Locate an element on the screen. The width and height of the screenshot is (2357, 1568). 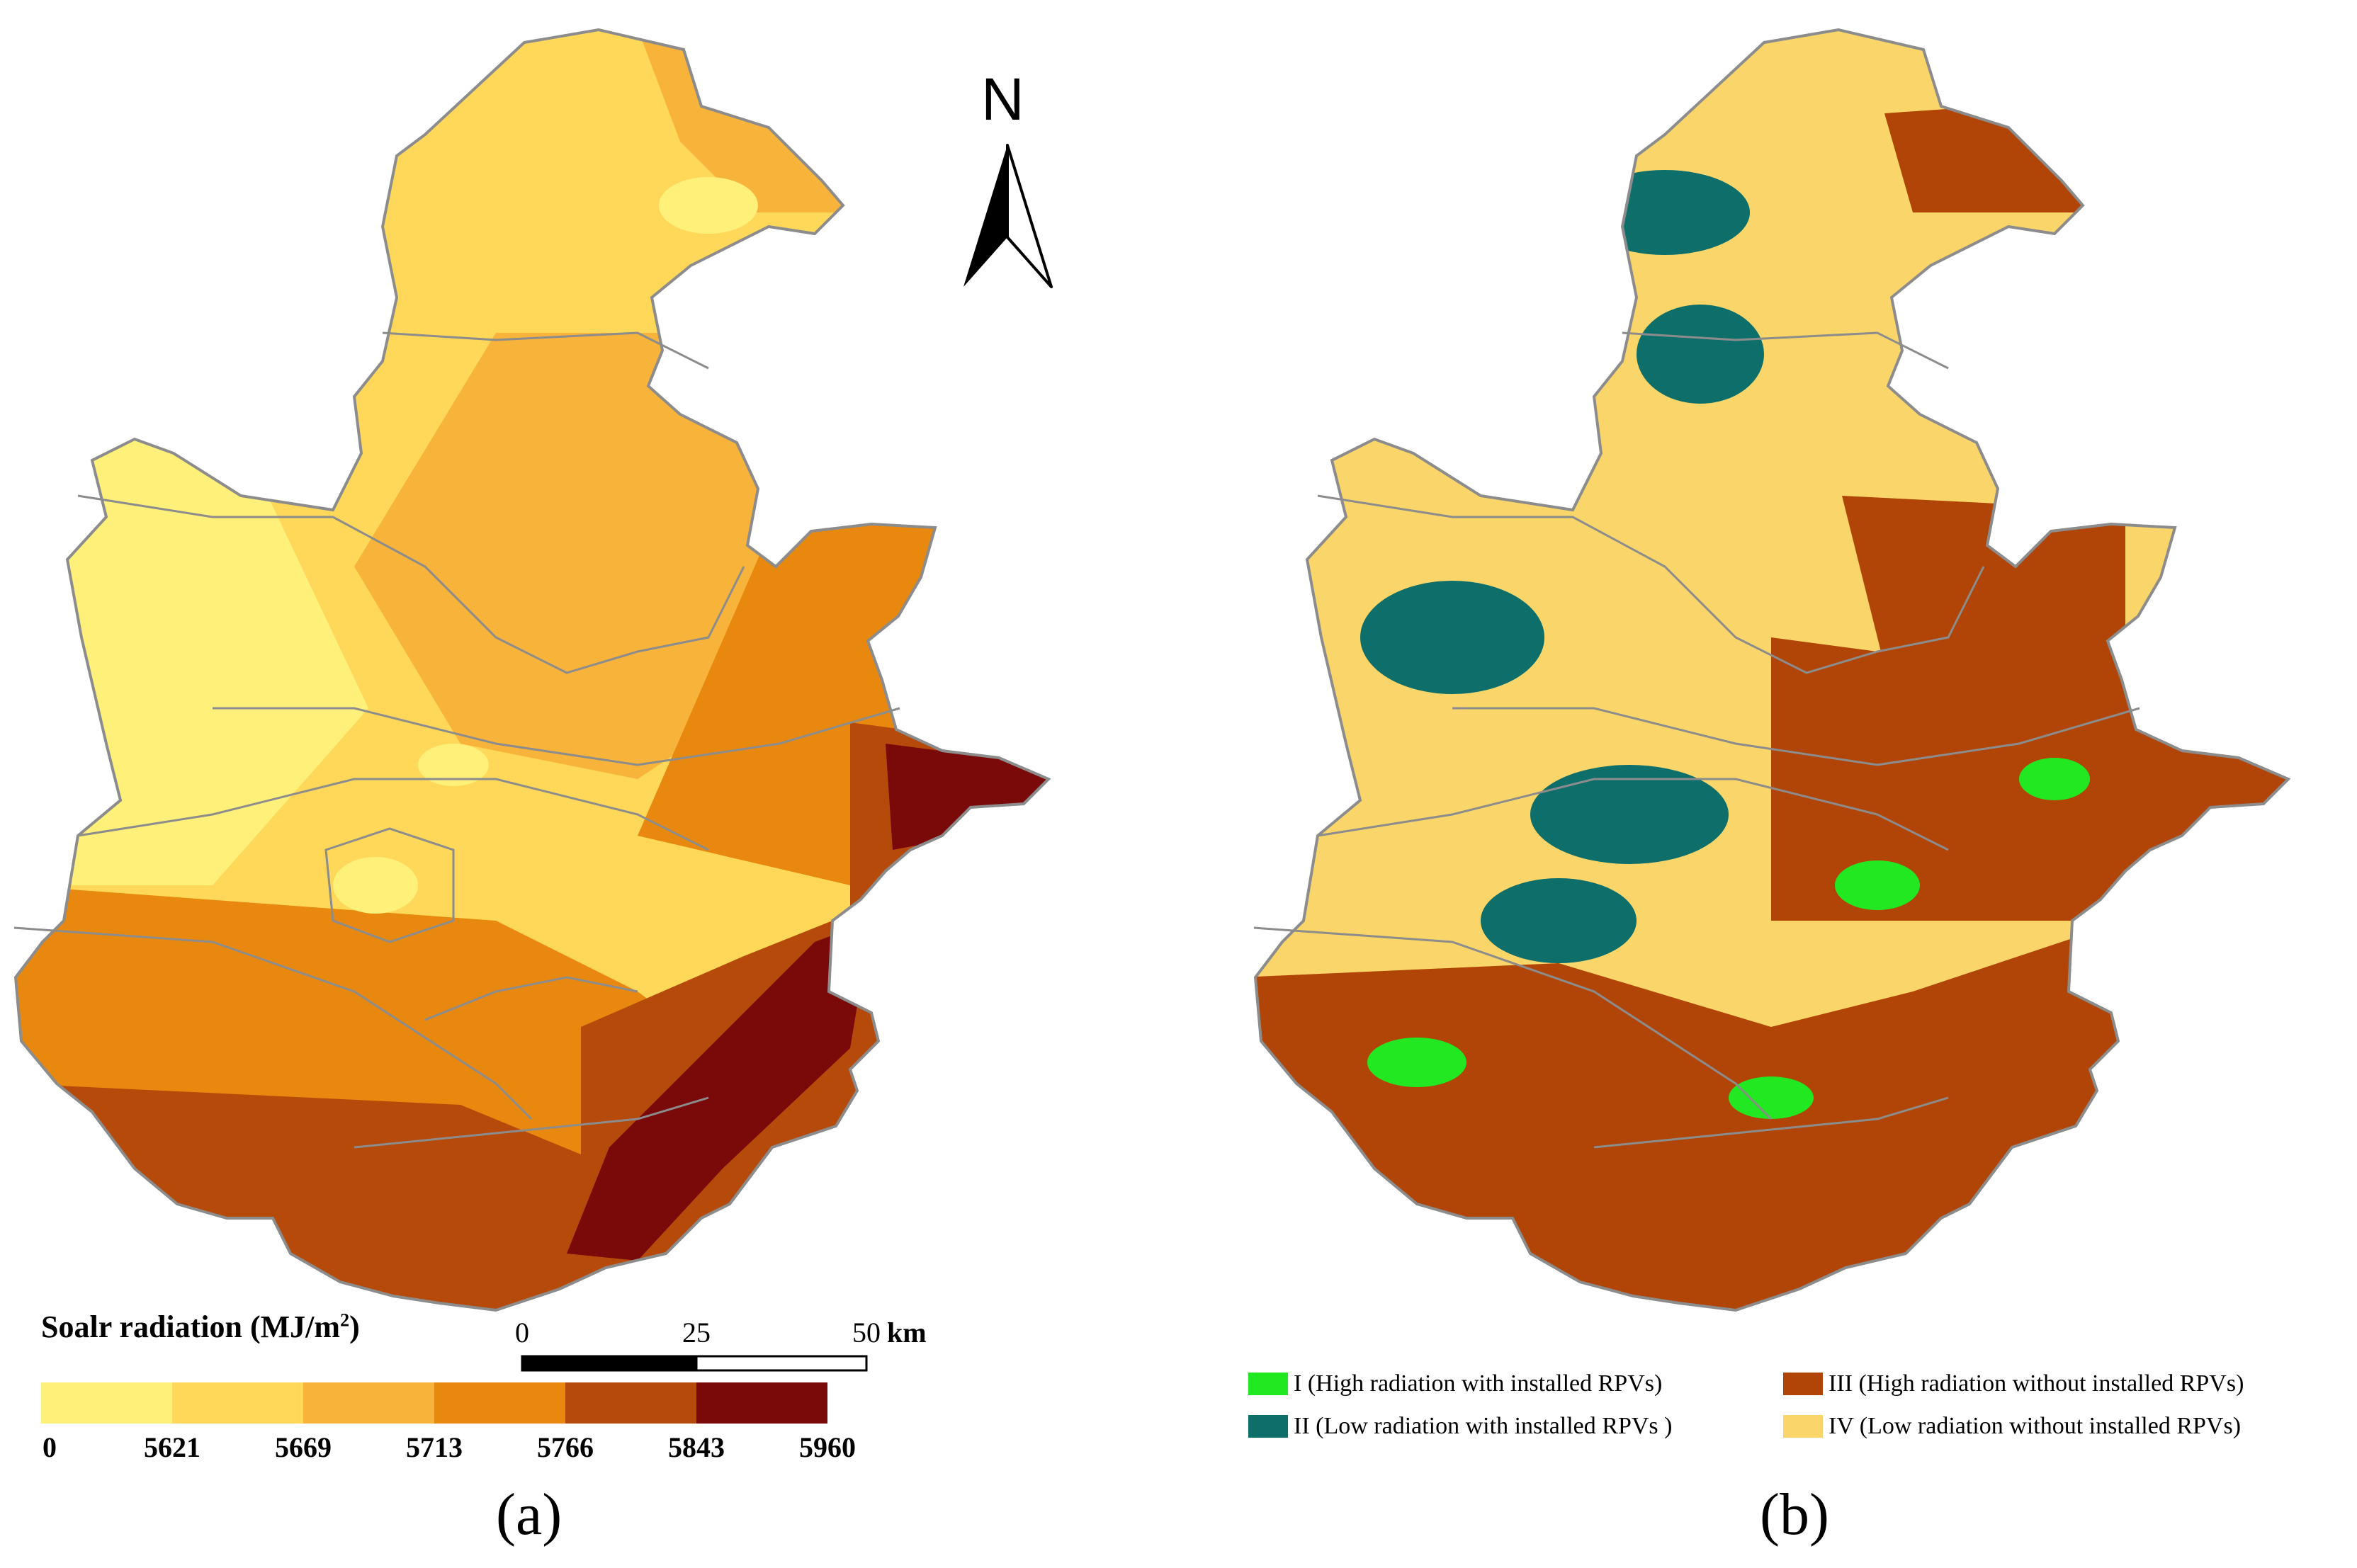
legend-tick-label: 5621 is located at coordinates (172, 1447).